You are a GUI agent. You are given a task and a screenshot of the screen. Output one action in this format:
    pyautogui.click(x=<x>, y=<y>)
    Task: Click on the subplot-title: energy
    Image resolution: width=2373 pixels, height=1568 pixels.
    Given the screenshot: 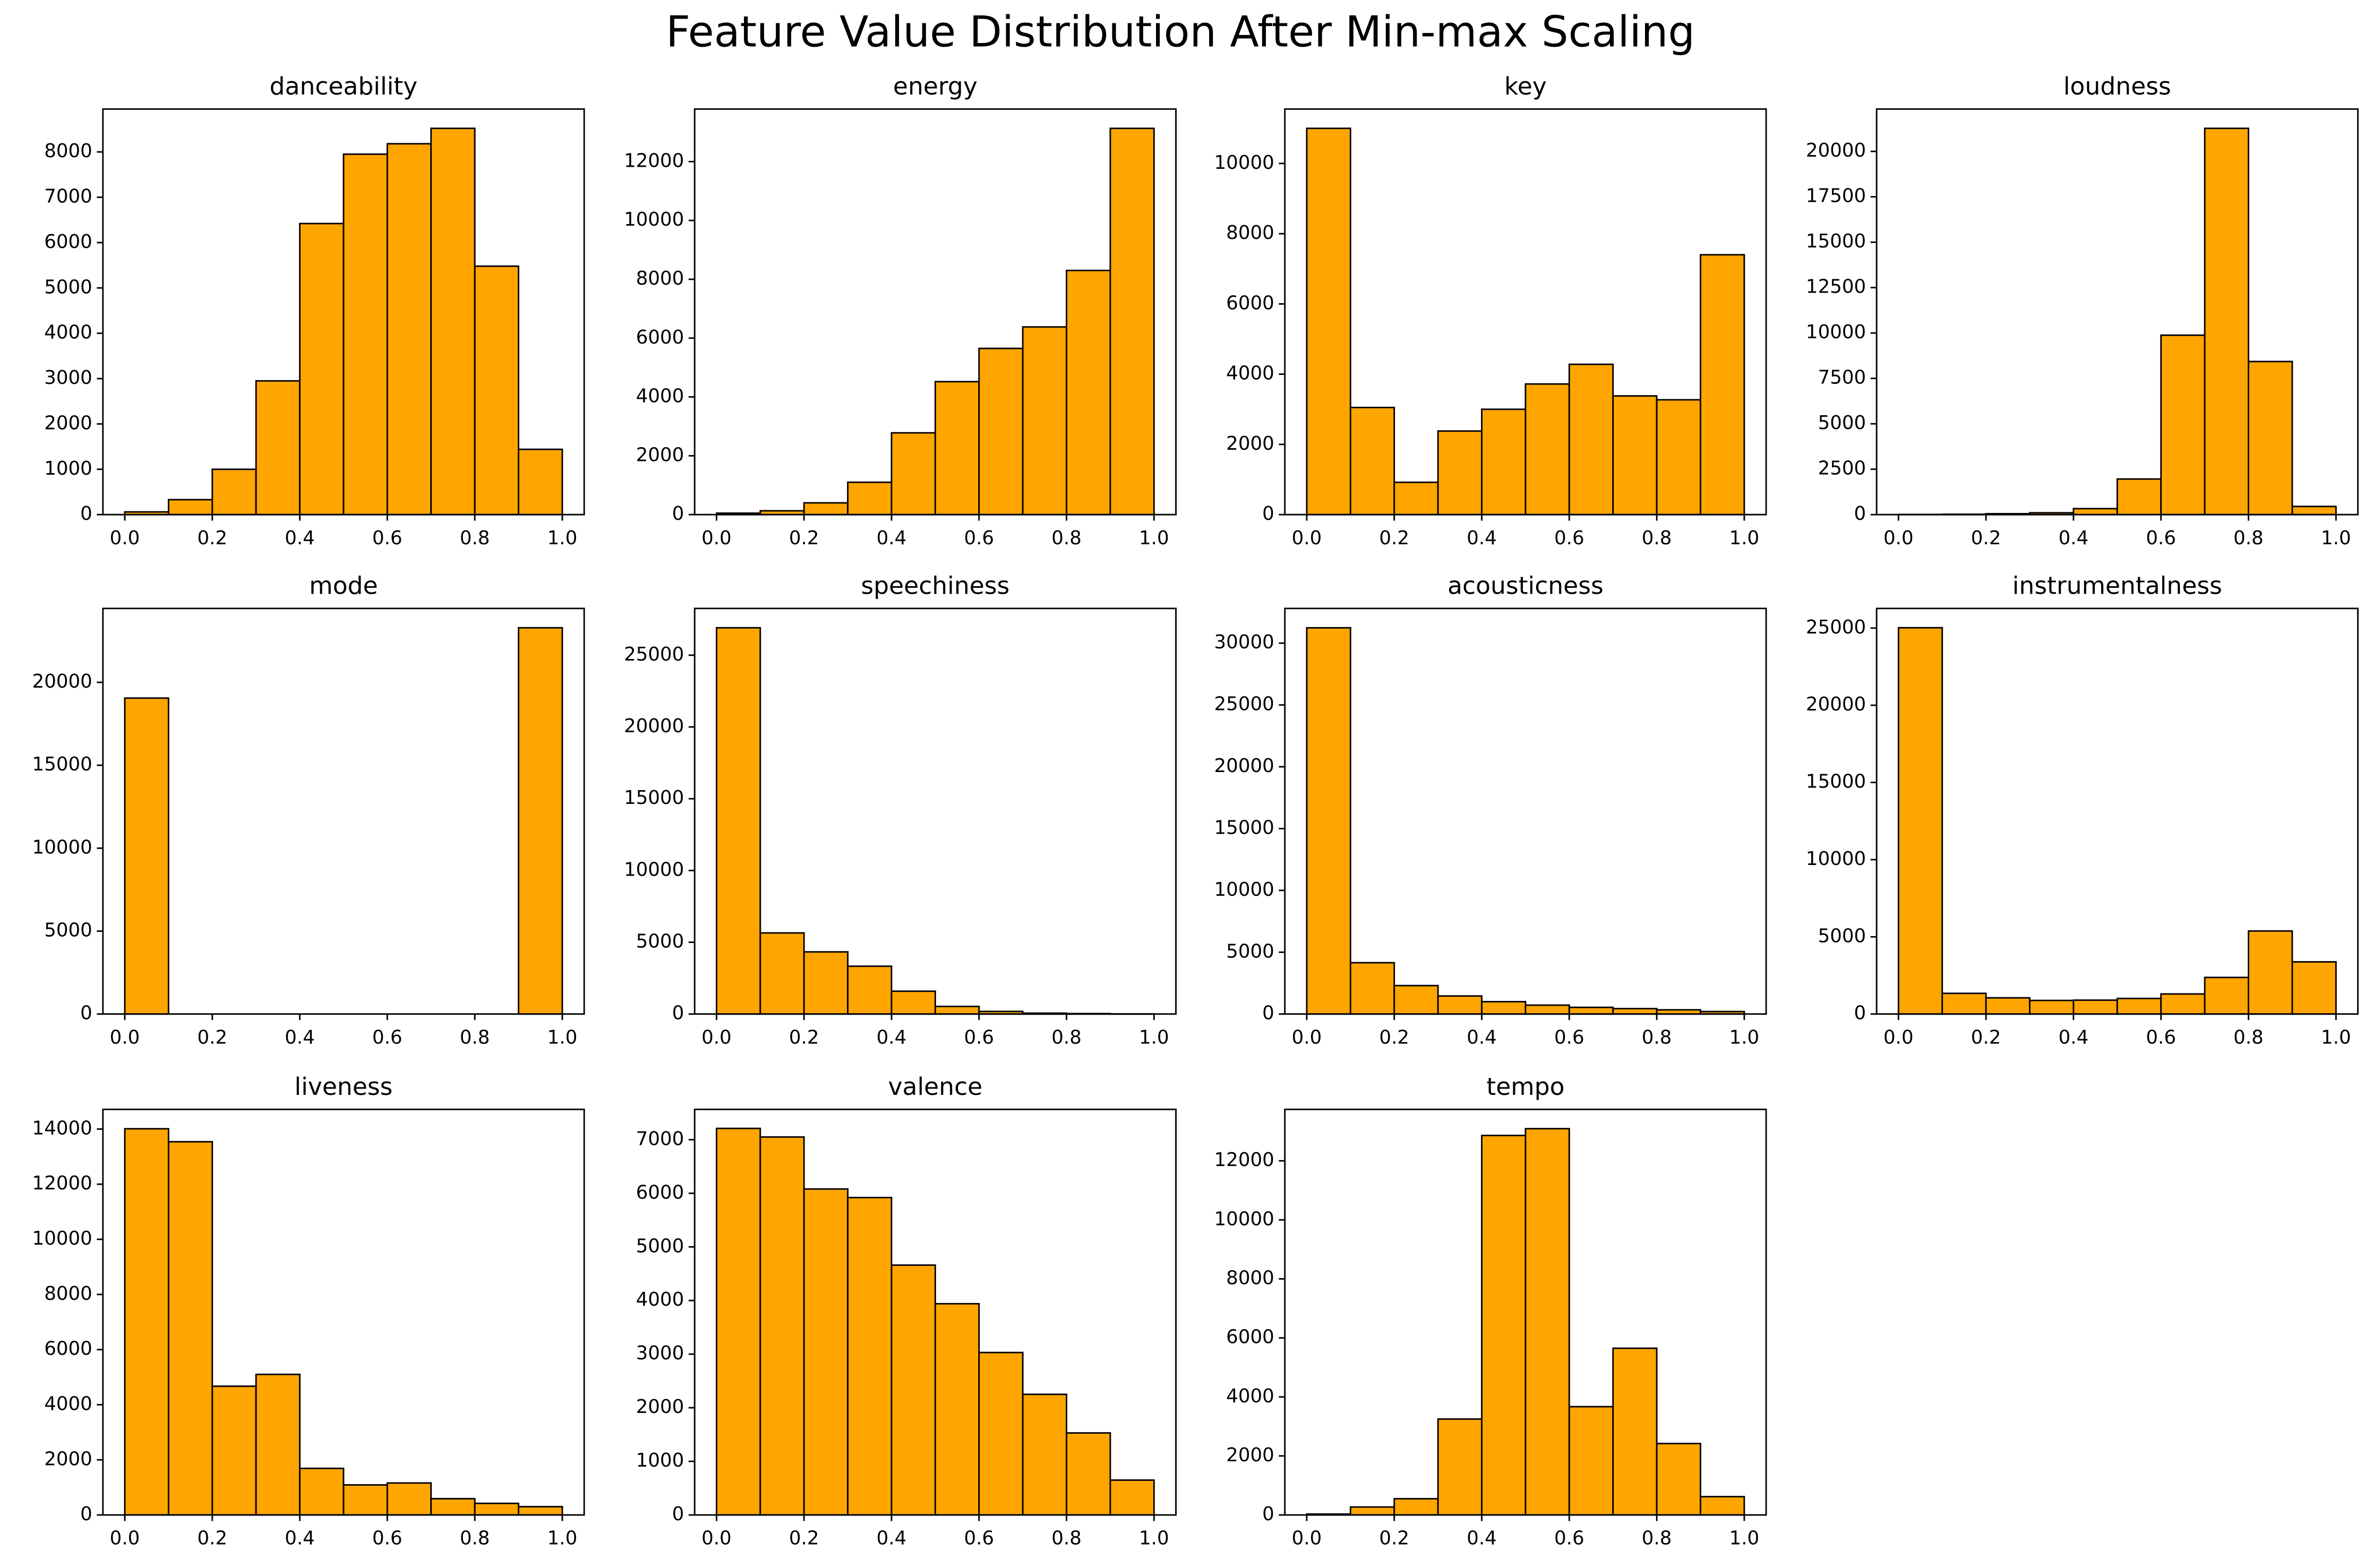 What is the action you would take?
    pyautogui.click(x=935, y=86)
    